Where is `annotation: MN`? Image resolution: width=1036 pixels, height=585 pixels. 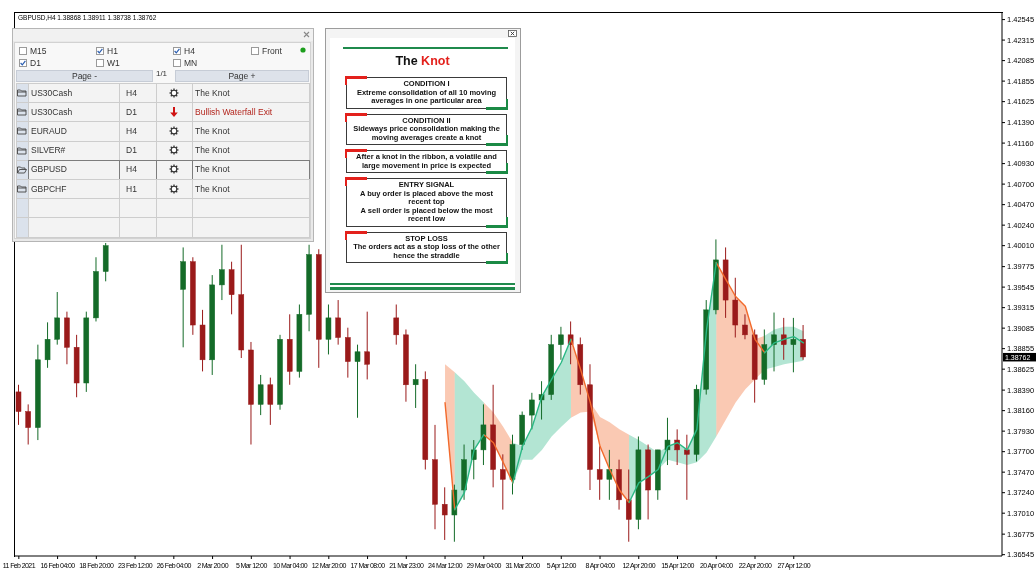 annotation: MN is located at coordinates (191, 63).